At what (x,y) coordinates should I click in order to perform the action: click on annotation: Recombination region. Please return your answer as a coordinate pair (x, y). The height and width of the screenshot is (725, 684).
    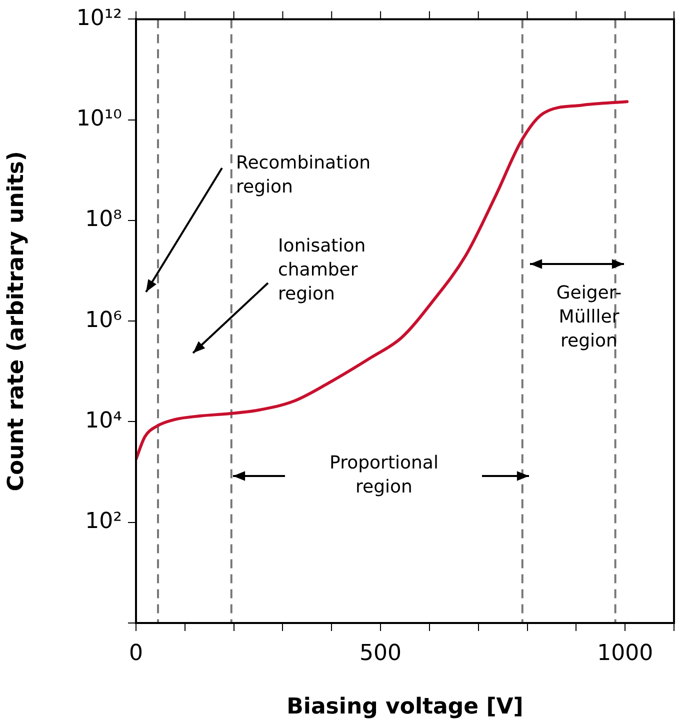
    Looking at the image, I should click on (303, 175).